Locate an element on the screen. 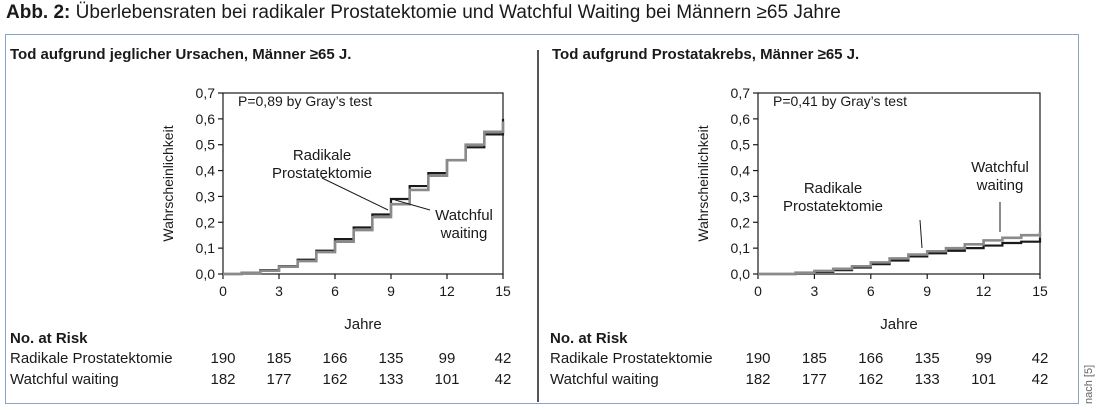 The width and height of the screenshot is (1100, 410). figure-label: Abb. 2: is located at coordinates (38, 12).